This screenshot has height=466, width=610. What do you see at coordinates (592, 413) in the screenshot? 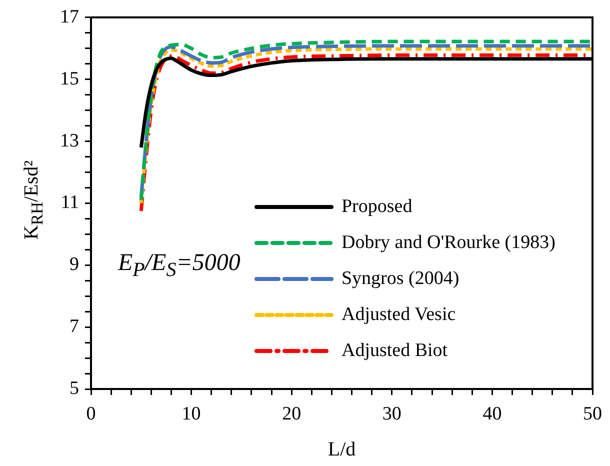
I see `x-tick-label: 50` at bounding box center [592, 413].